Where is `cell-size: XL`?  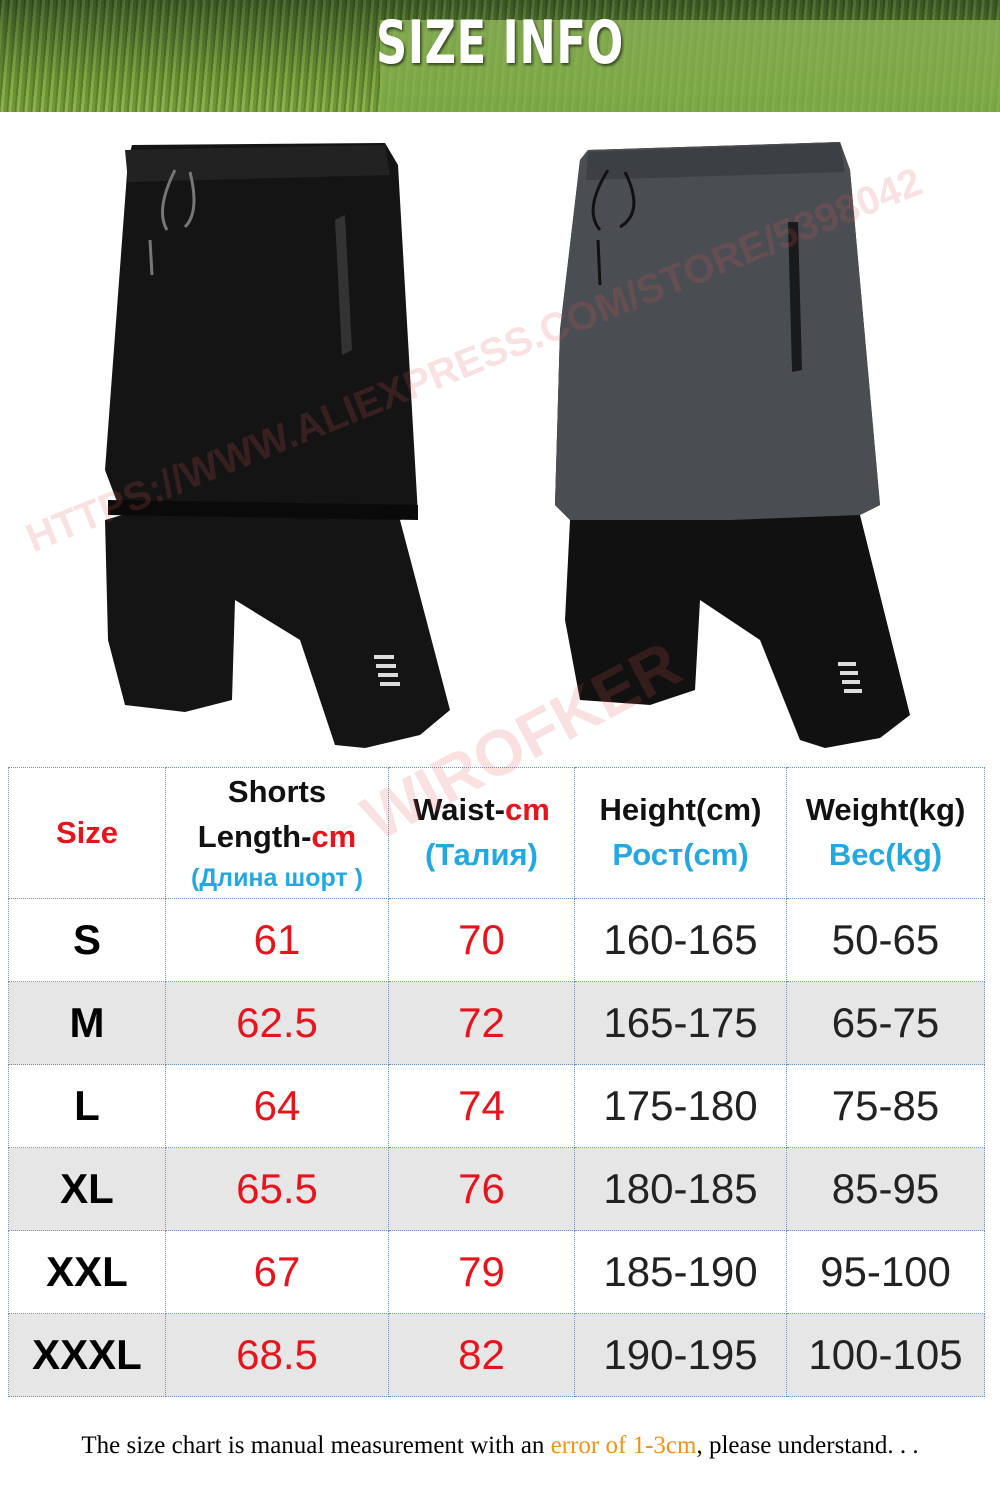
cell-size: XL is located at coordinates (87, 1189).